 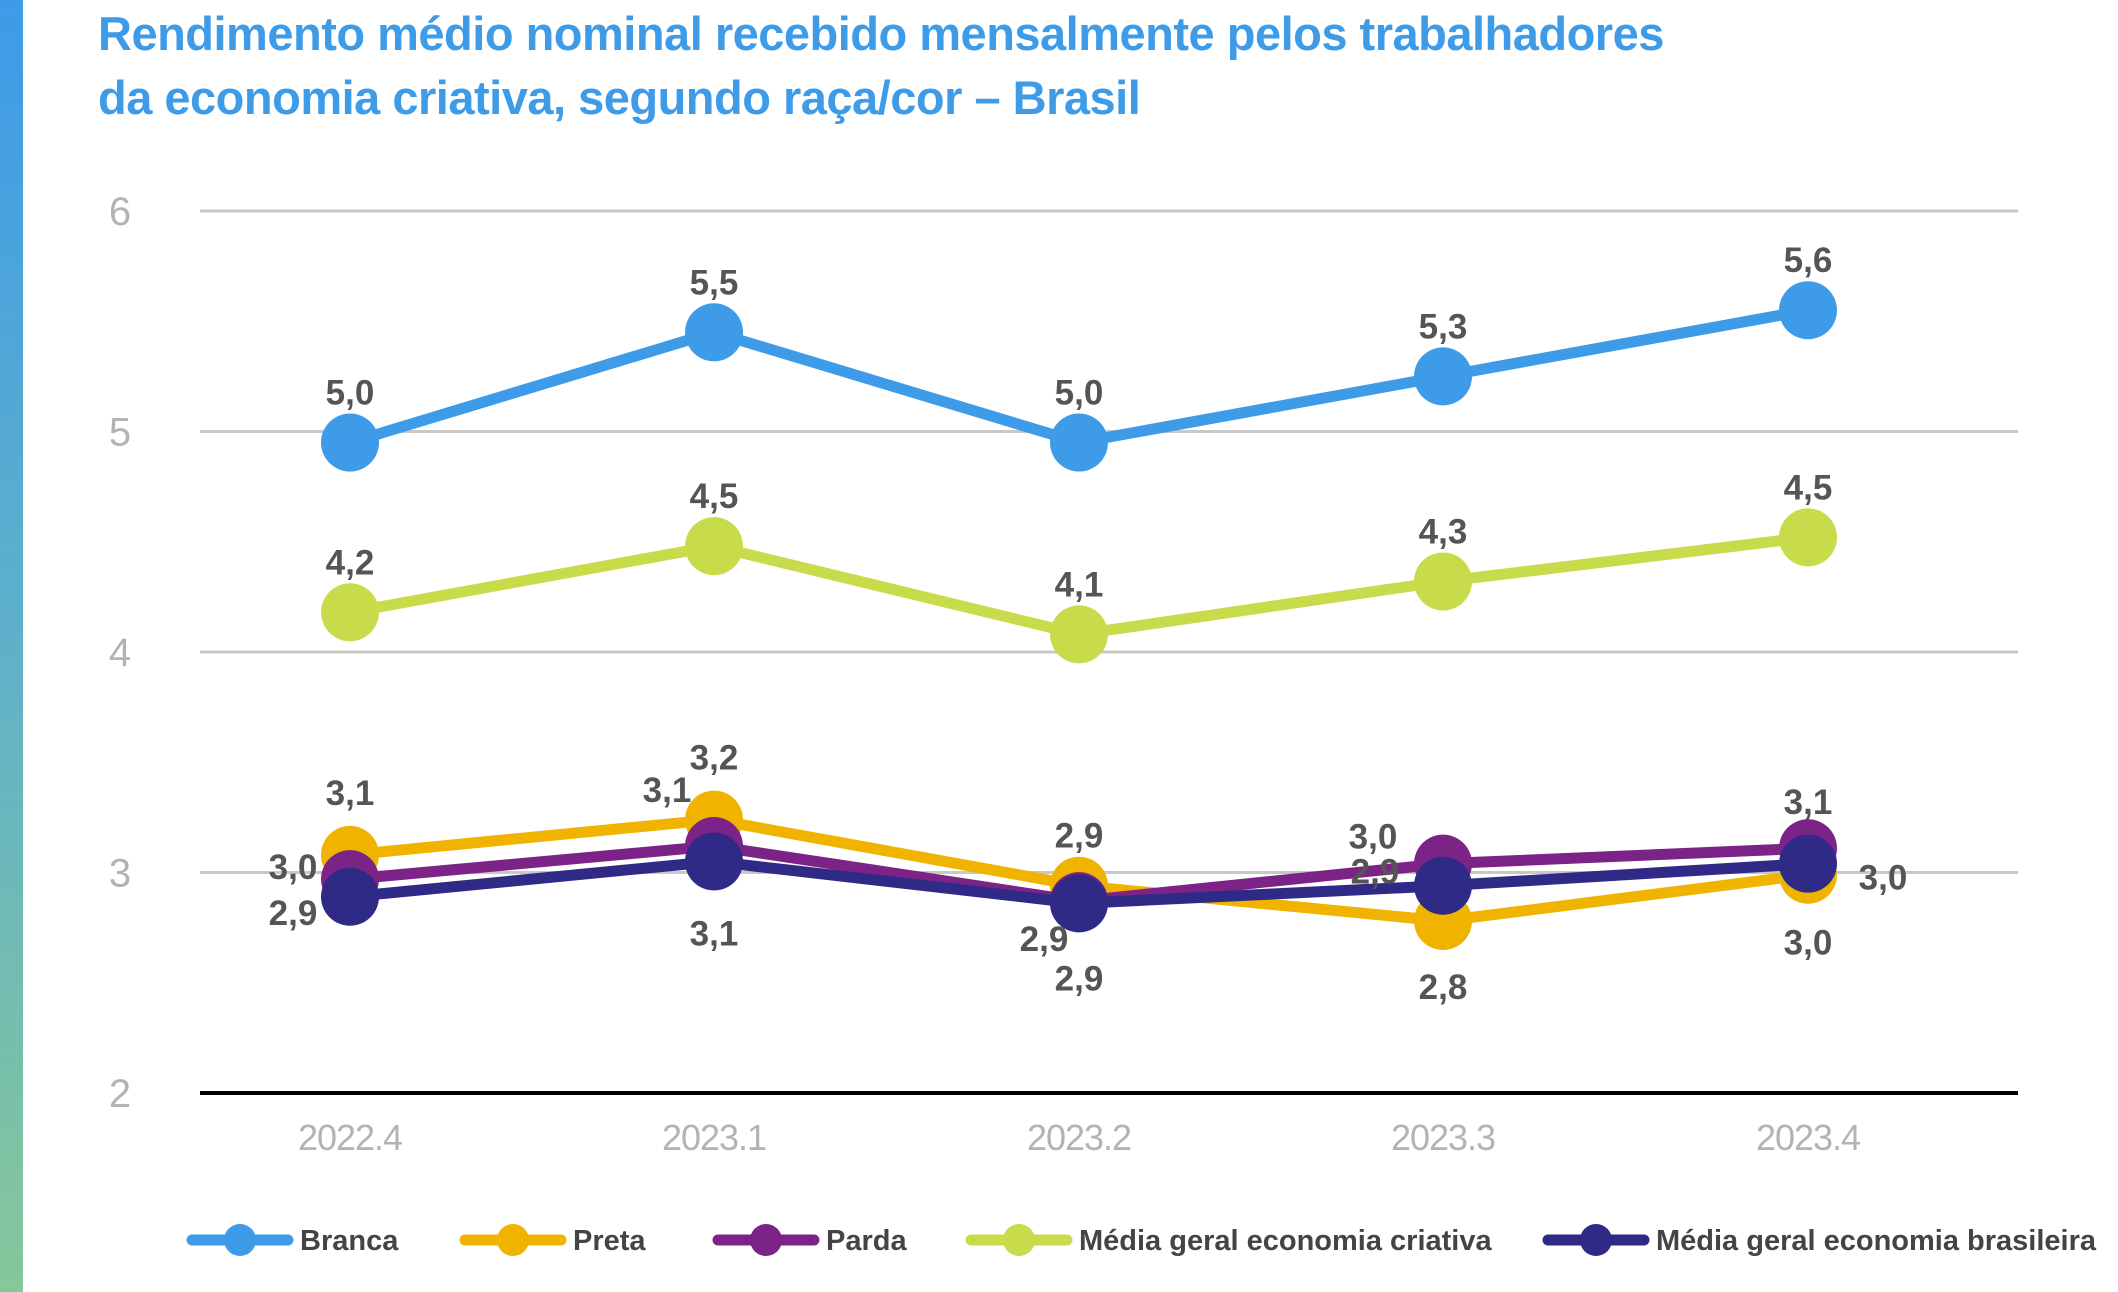 What do you see at coordinates (120, 653) in the screenshot?
I see `y-tick-label: 4` at bounding box center [120, 653].